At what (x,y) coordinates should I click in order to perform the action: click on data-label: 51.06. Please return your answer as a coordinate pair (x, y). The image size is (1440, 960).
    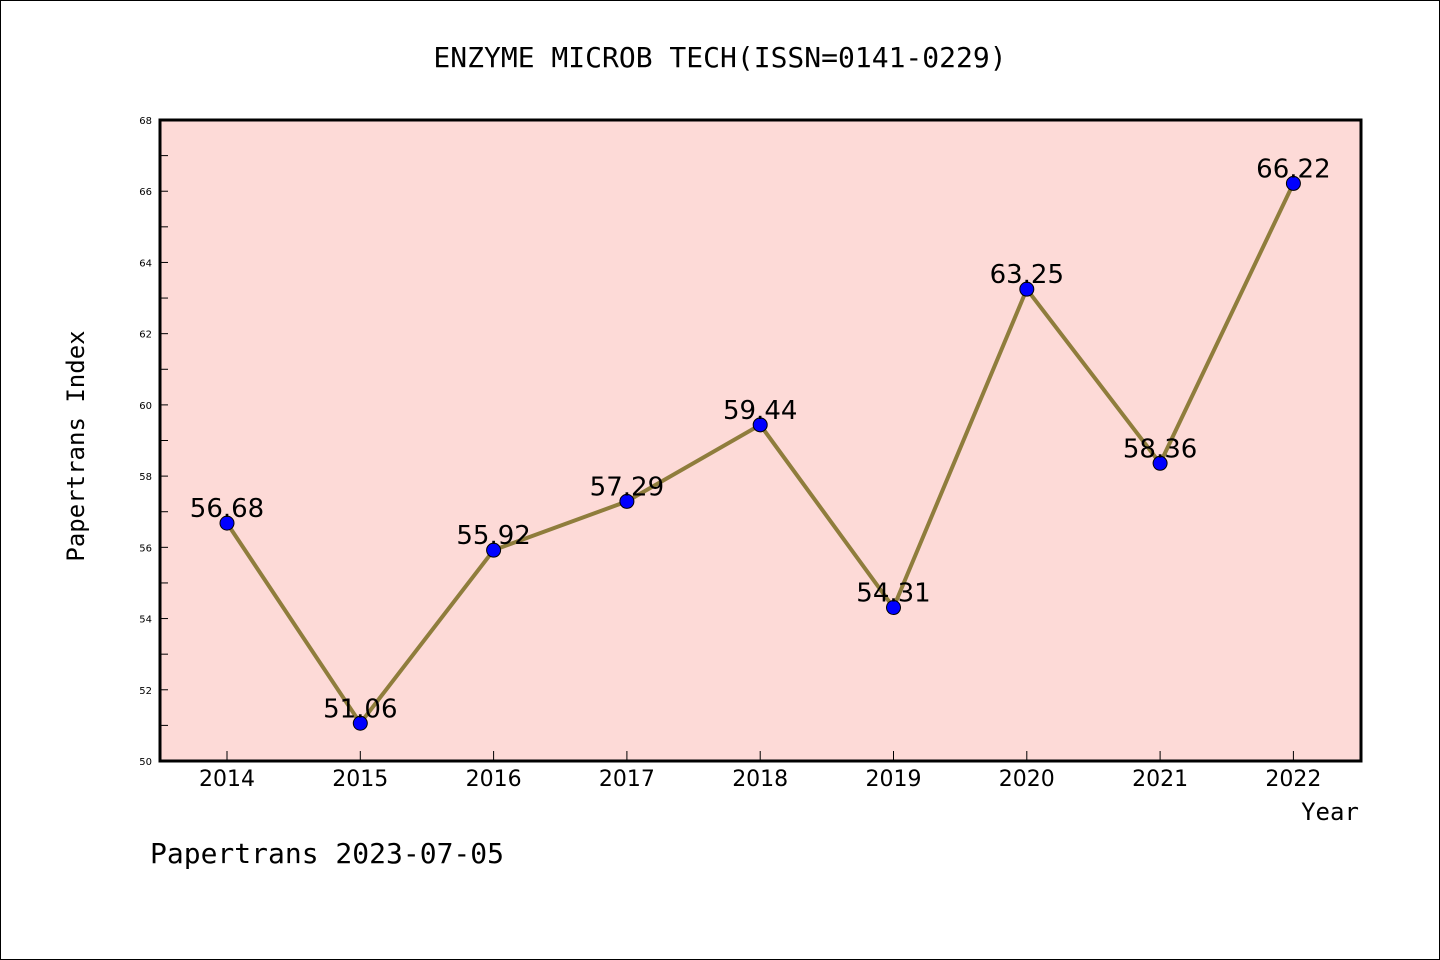
    Looking at the image, I should click on (360, 709).